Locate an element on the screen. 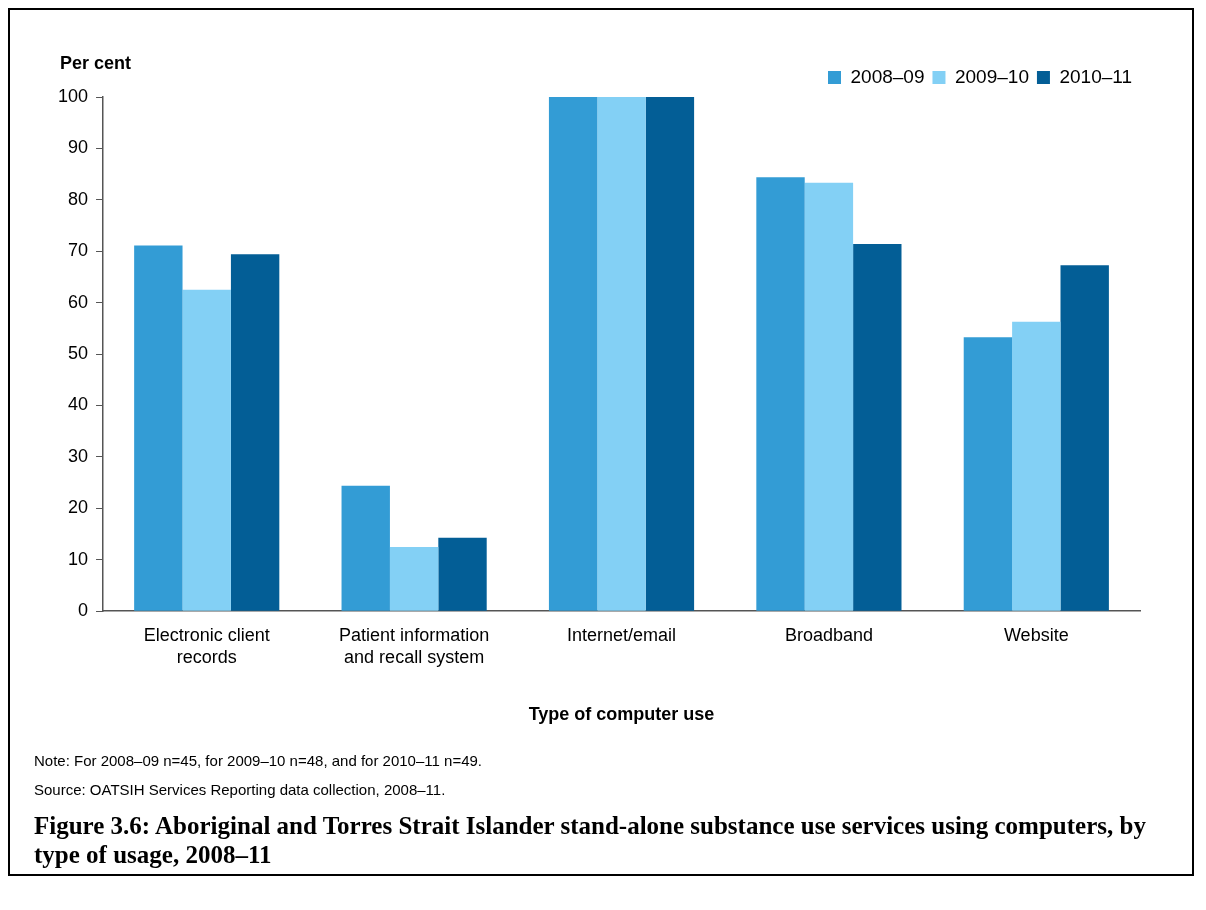 Image resolution: width=1206 pixels, height=910 pixels. source-note: Source: OATSIH Services Reporting data collection, 2008–11. is located at coordinates (240, 789).